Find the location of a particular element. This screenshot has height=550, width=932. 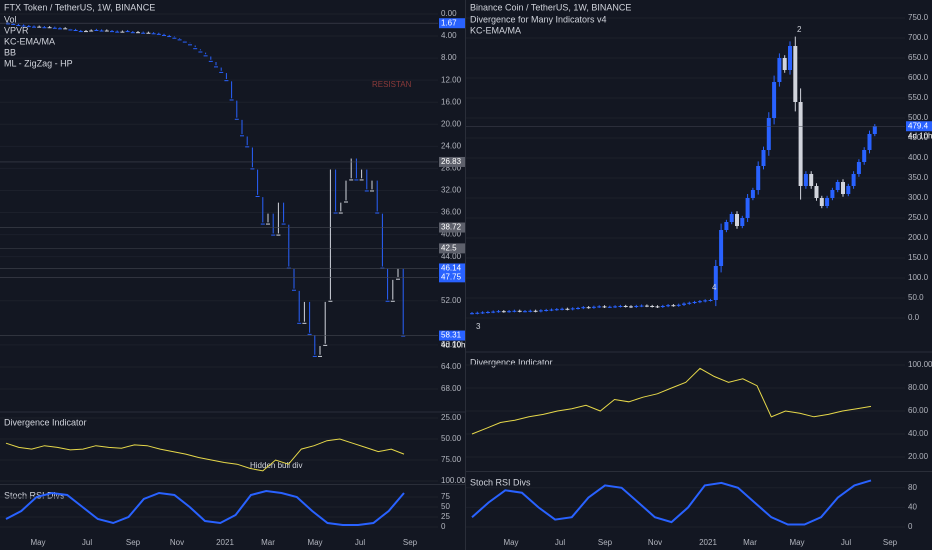

y-tick-label: 80 is located at coordinates (912, 487).